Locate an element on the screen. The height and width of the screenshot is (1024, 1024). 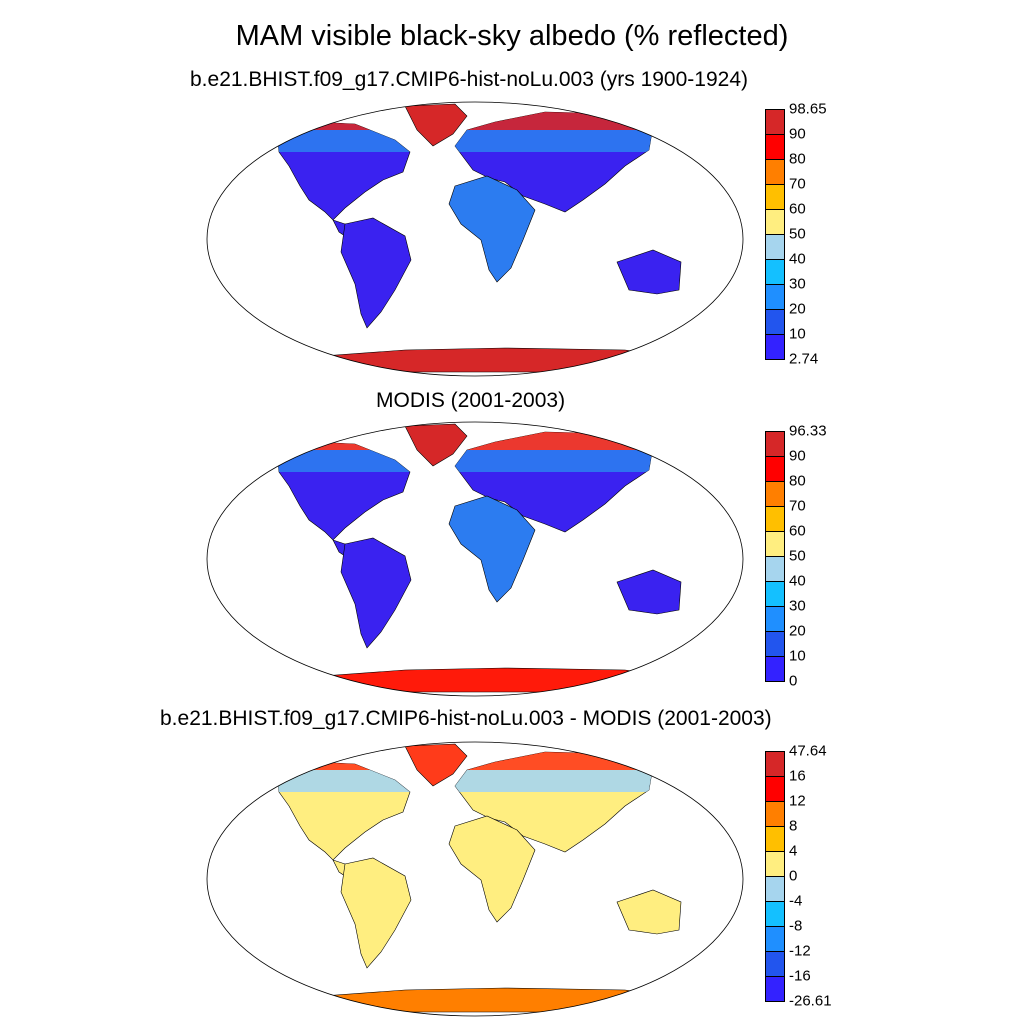
colorbar-label: 2.74 is located at coordinates (804, 359).